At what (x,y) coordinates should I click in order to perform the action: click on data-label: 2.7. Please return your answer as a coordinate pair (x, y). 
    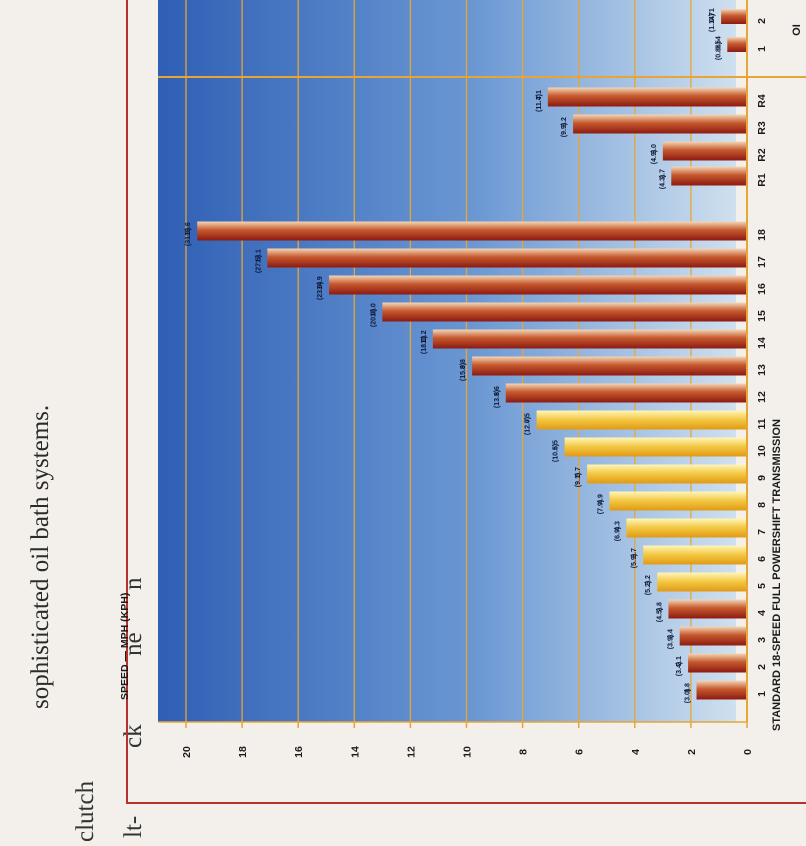
    Looking at the image, I should click on (662, 174).